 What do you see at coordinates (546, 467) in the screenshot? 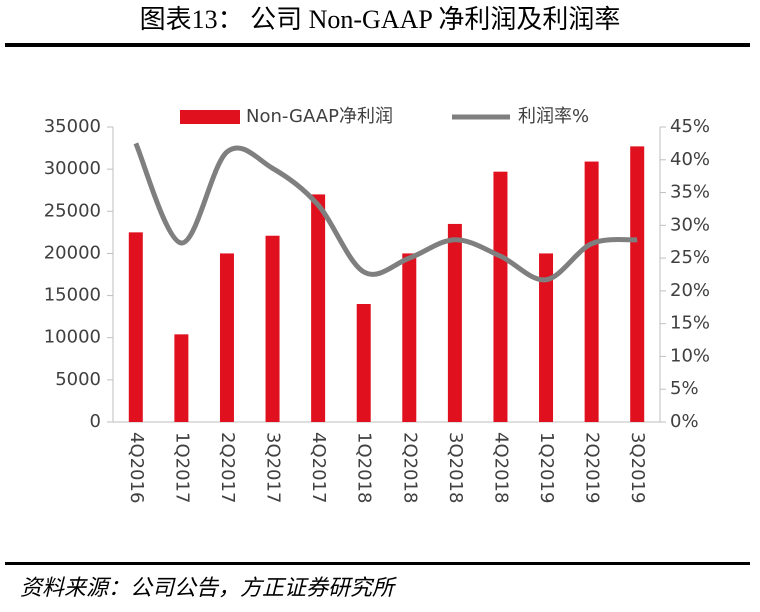
I see `x-tick-label: 1Q2019` at bounding box center [546, 467].